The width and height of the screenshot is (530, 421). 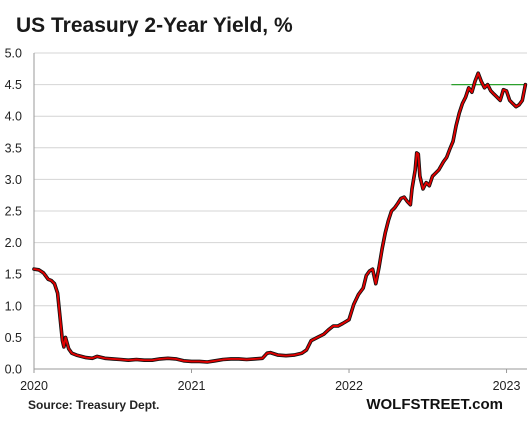 What do you see at coordinates (13, 370) in the screenshot?
I see `y-tick-label: 0.0` at bounding box center [13, 370].